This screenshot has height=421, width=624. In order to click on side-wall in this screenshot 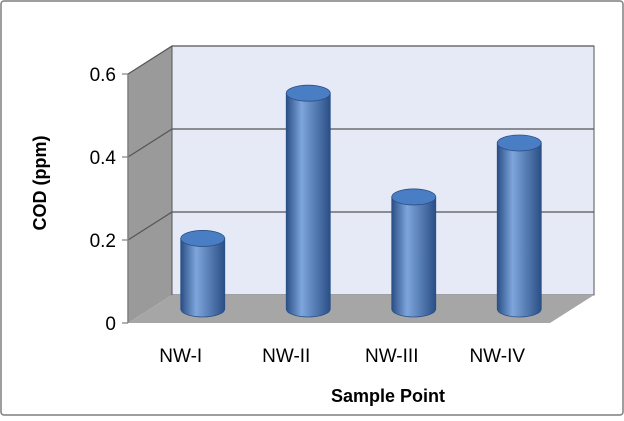, I will do `click(150, 184)`.